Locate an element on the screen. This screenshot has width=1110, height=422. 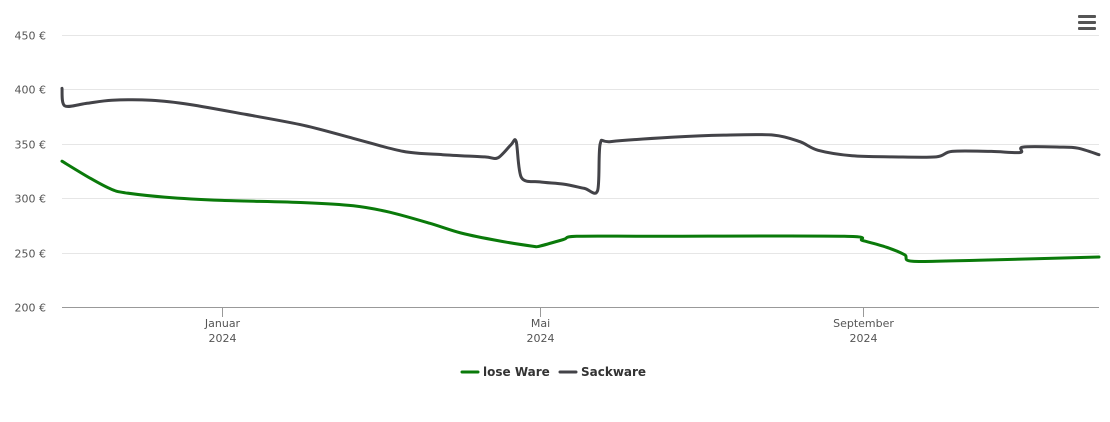
legend-item: Sackware is located at coordinates (602, 372).